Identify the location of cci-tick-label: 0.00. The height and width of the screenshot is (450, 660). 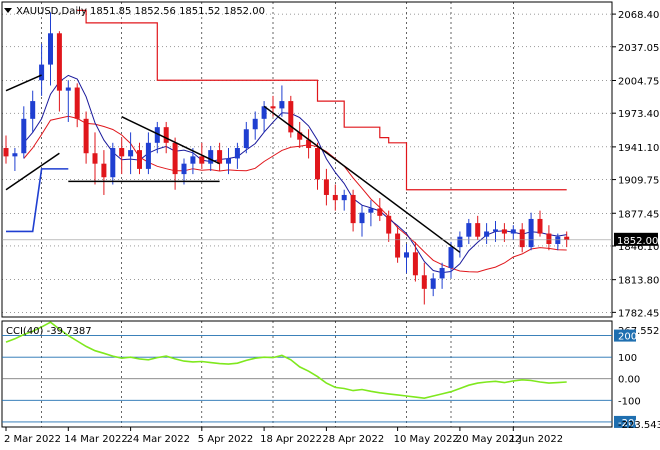
(629, 380).